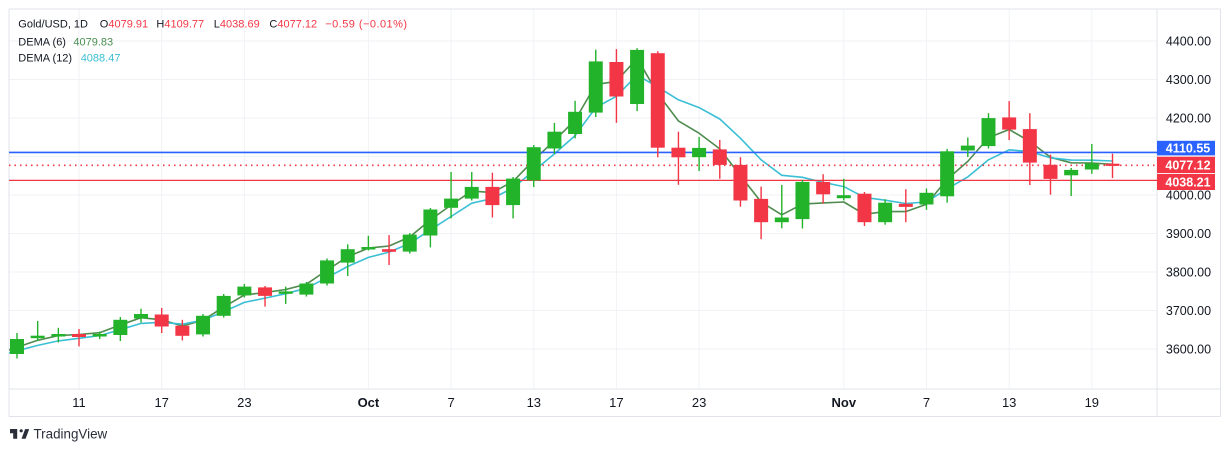  Describe the element at coordinates (79, 402) in the screenshot. I see `svg-text: 11` at that location.